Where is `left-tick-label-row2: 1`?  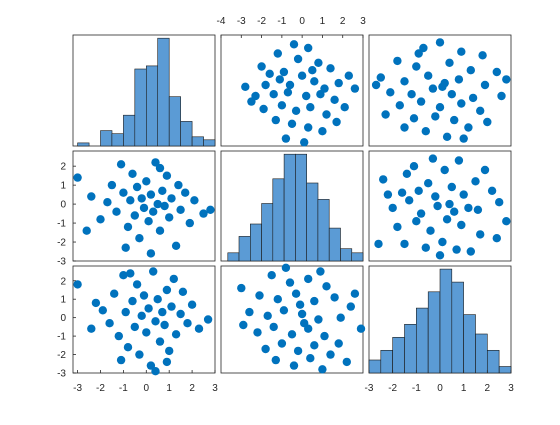 left-tick-label-row2: 1 is located at coordinates (63, 186).